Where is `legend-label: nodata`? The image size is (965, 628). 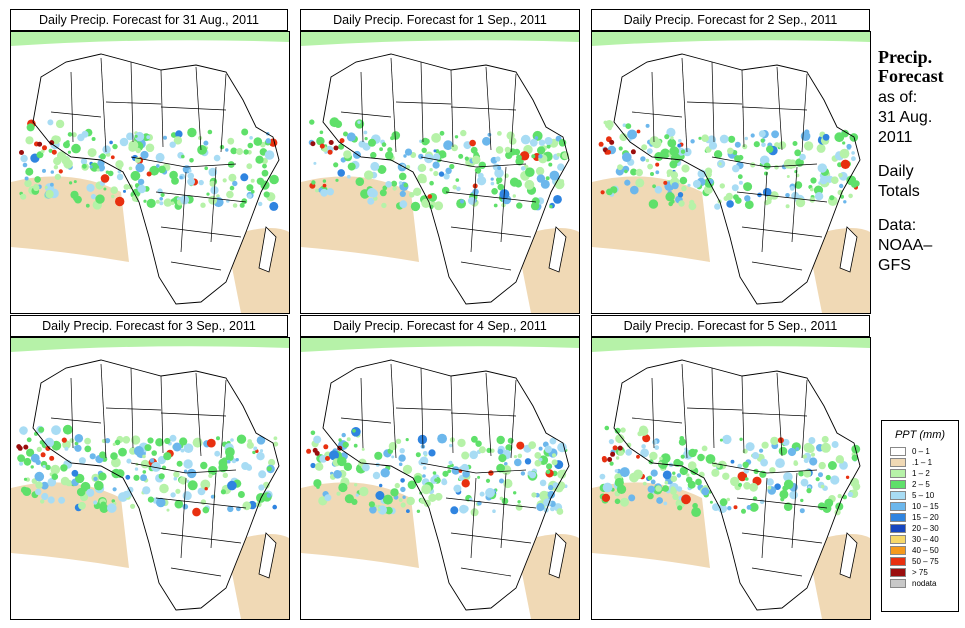
legend-label: nodata is located at coordinates (924, 583).